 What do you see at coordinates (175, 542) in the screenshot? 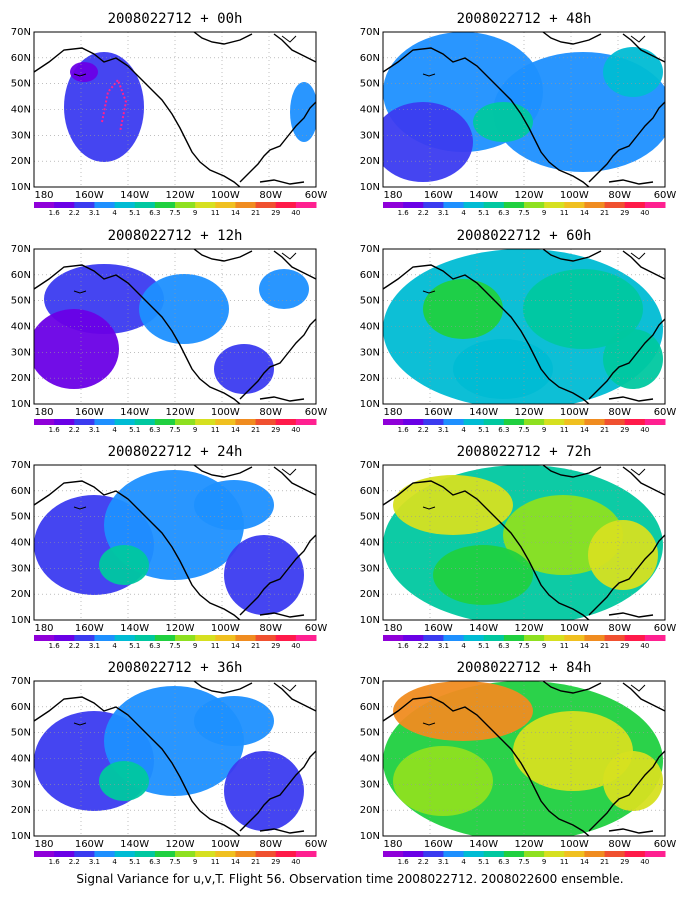
I see `map-frame` at bounding box center [175, 542].